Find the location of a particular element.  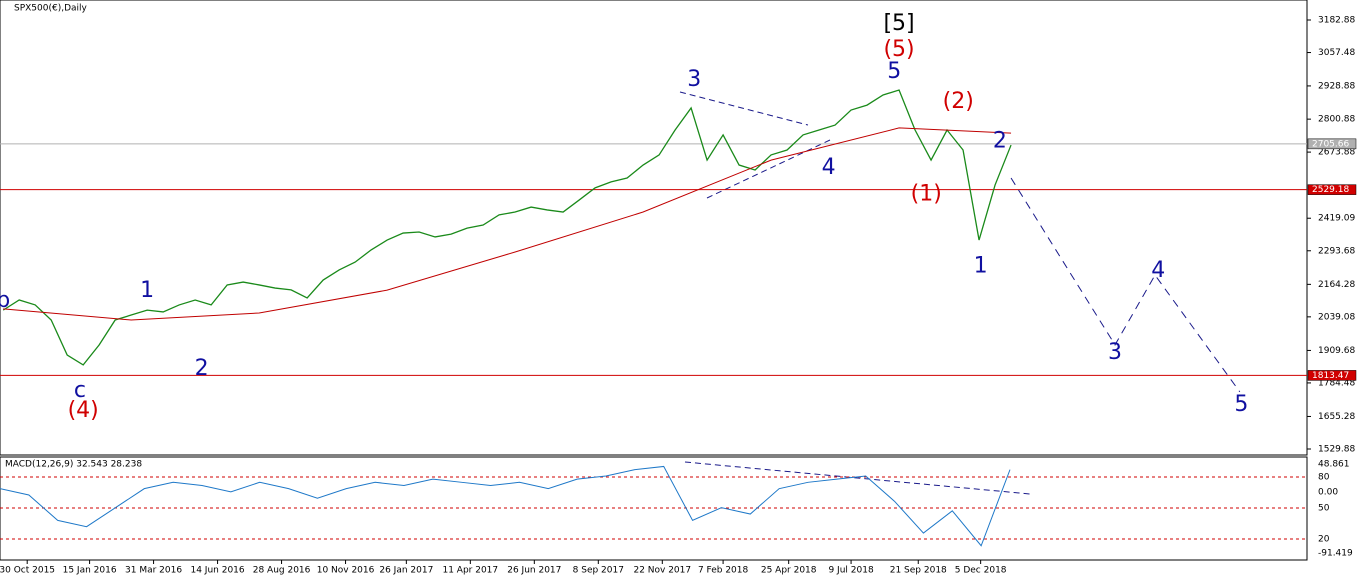

macd-tick: 48.861 is located at coordinates (1334, 465).